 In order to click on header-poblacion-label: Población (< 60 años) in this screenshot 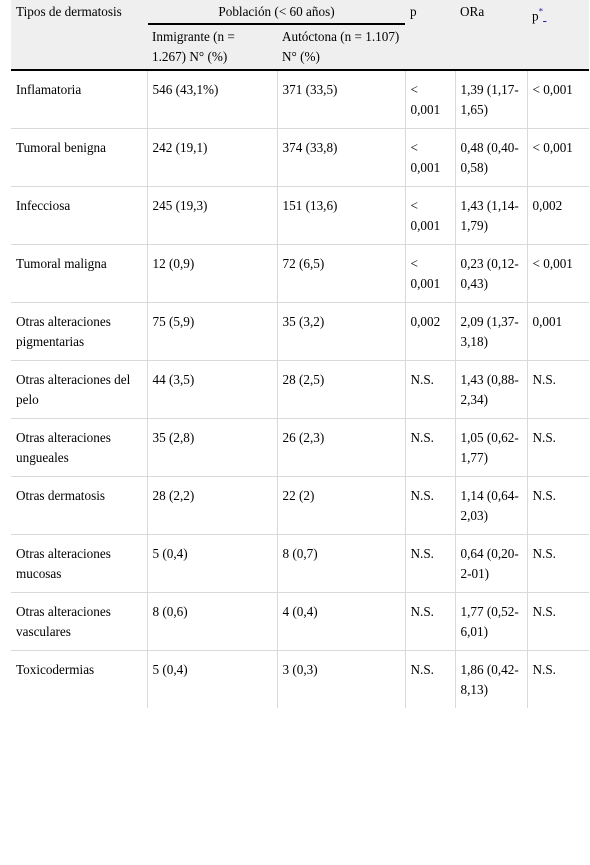, I will do `click(276, 13)`.